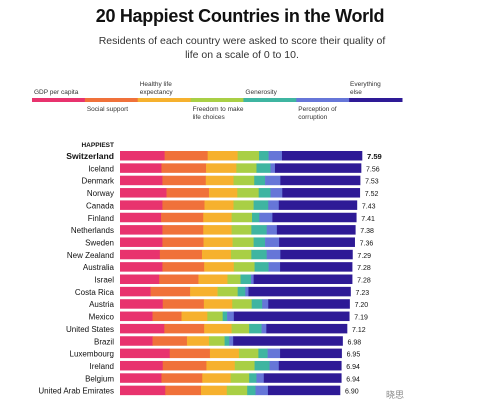  Describe the element at coordinates (231, 316) in the screenshot. I see `bar-segment-mexico-perception-of-corruption` at that location.